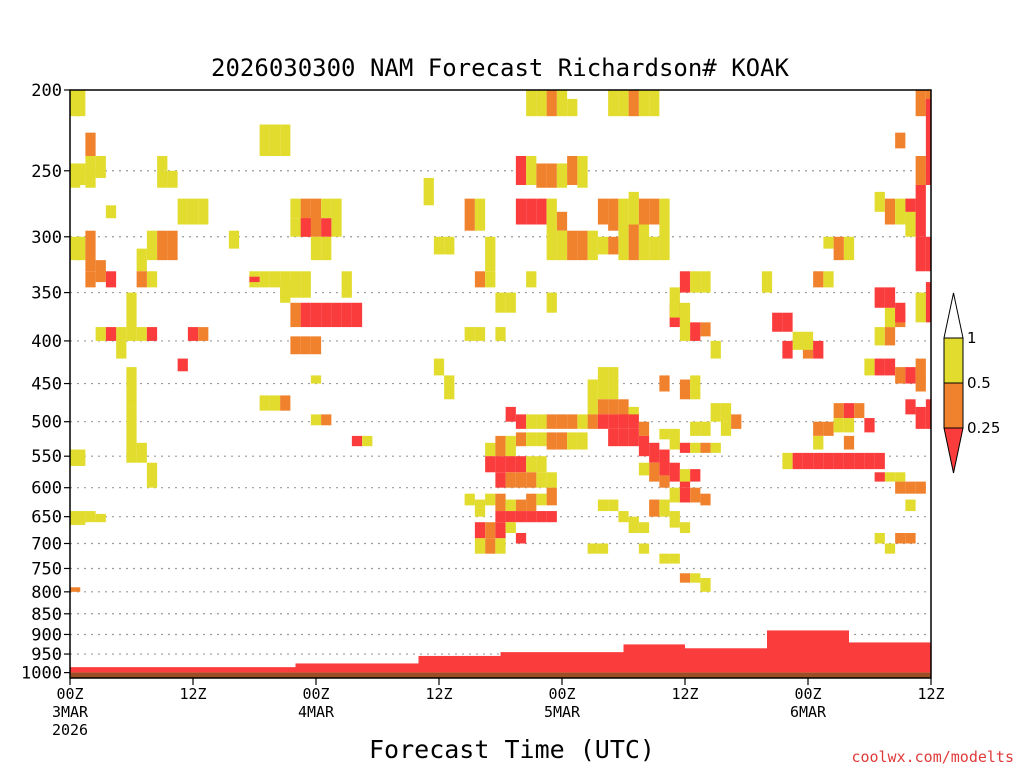  What do you see at coordinates (46, 615) in the screenshot?
I see `y-tick-label: 850` at bounding box center [46, 615].